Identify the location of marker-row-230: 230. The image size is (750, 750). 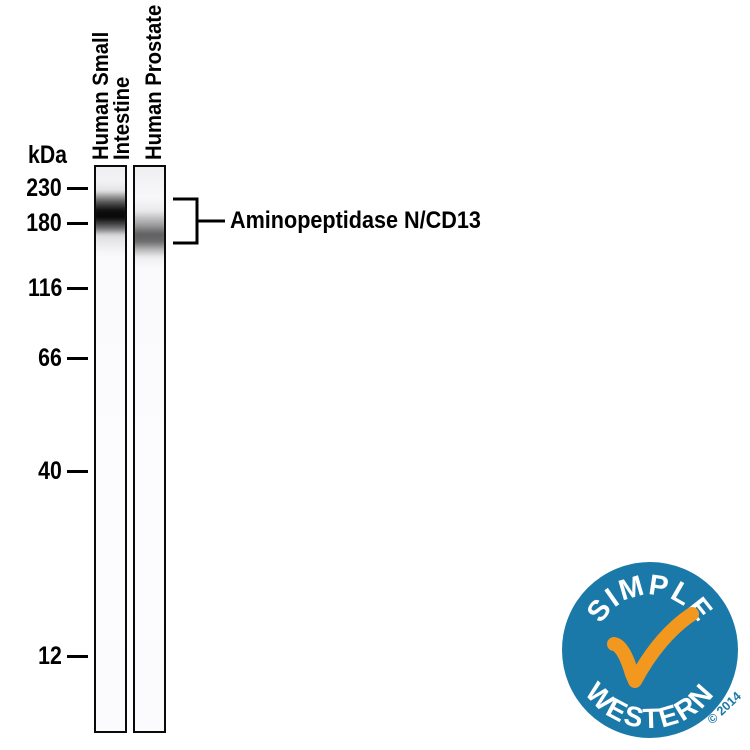
(44, 187).